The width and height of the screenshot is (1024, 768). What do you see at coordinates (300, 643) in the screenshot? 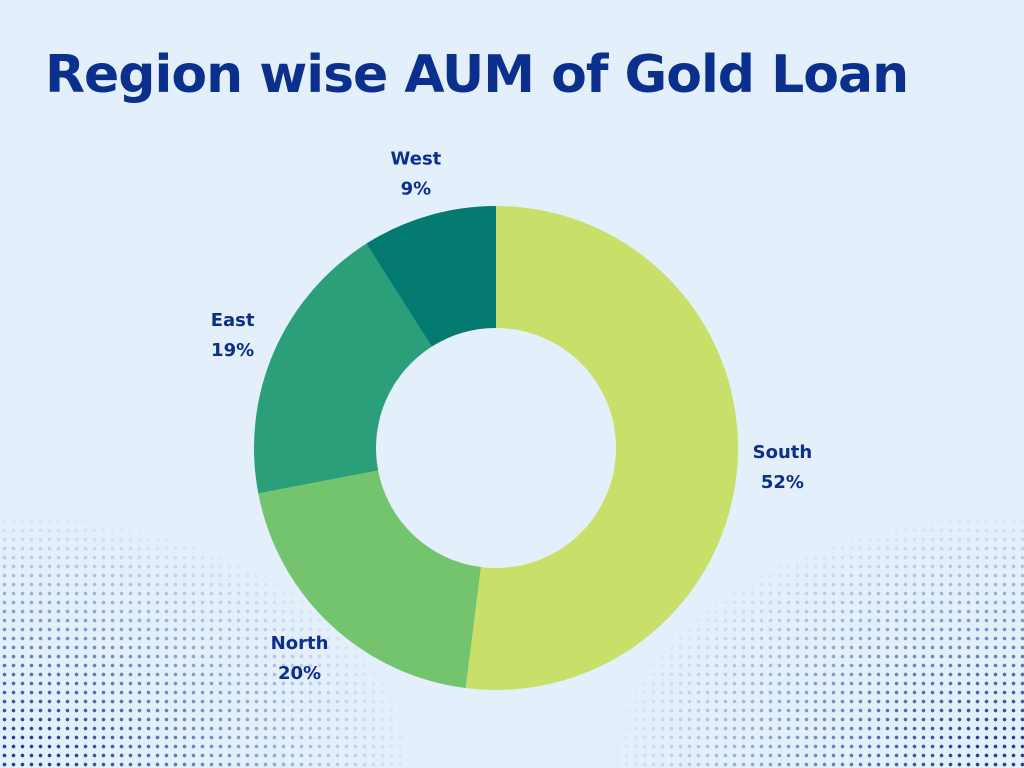
I see `slice-label: North` at bounding box center [300, 643].